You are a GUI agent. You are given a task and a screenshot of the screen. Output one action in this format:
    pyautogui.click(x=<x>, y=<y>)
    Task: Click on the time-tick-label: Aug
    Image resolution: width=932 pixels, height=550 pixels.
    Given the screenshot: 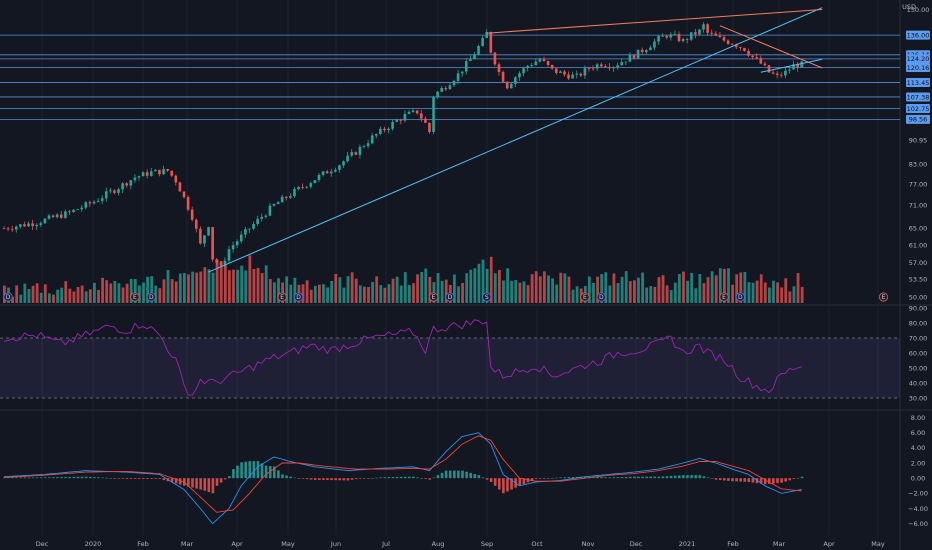 What is the action you would take?
    pyautogui.click(x=438, y=544)
    